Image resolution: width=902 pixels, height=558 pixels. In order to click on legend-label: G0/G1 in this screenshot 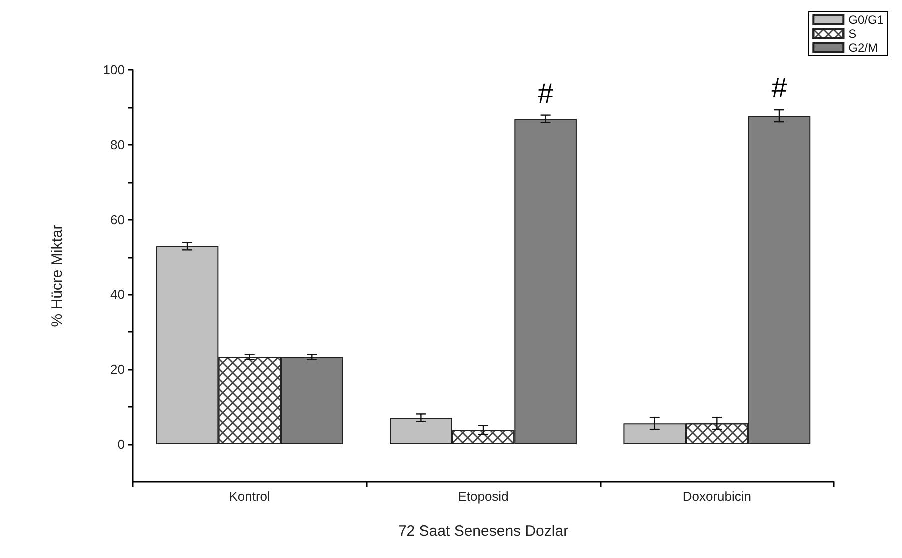, I will do `click(866, 20)`.